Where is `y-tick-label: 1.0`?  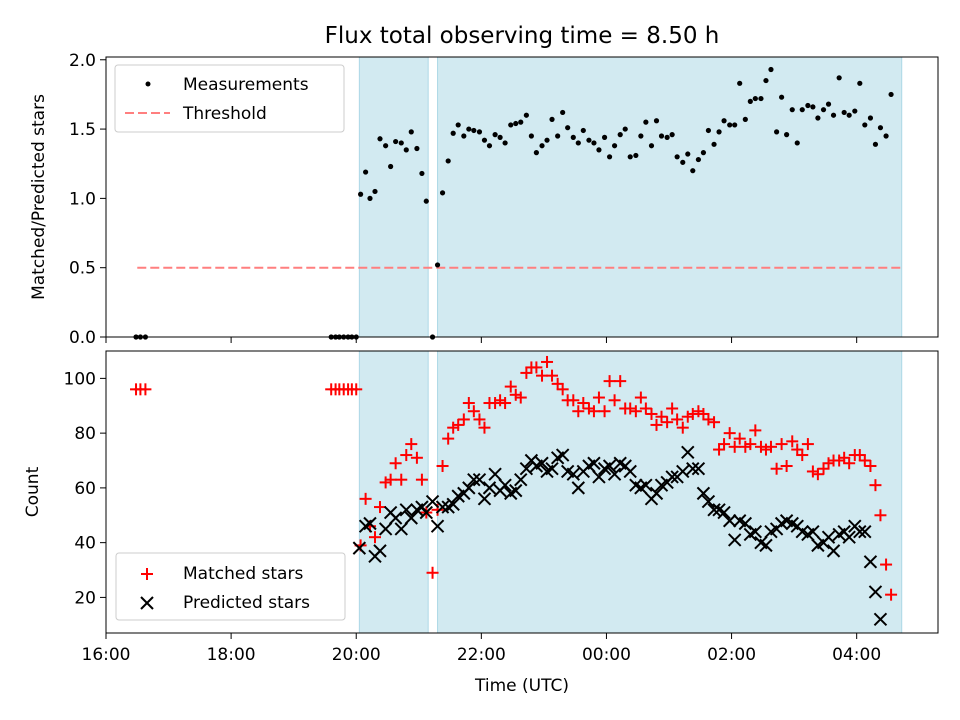 y-tick-label: 1.0 is located at coordinates (82, 199).